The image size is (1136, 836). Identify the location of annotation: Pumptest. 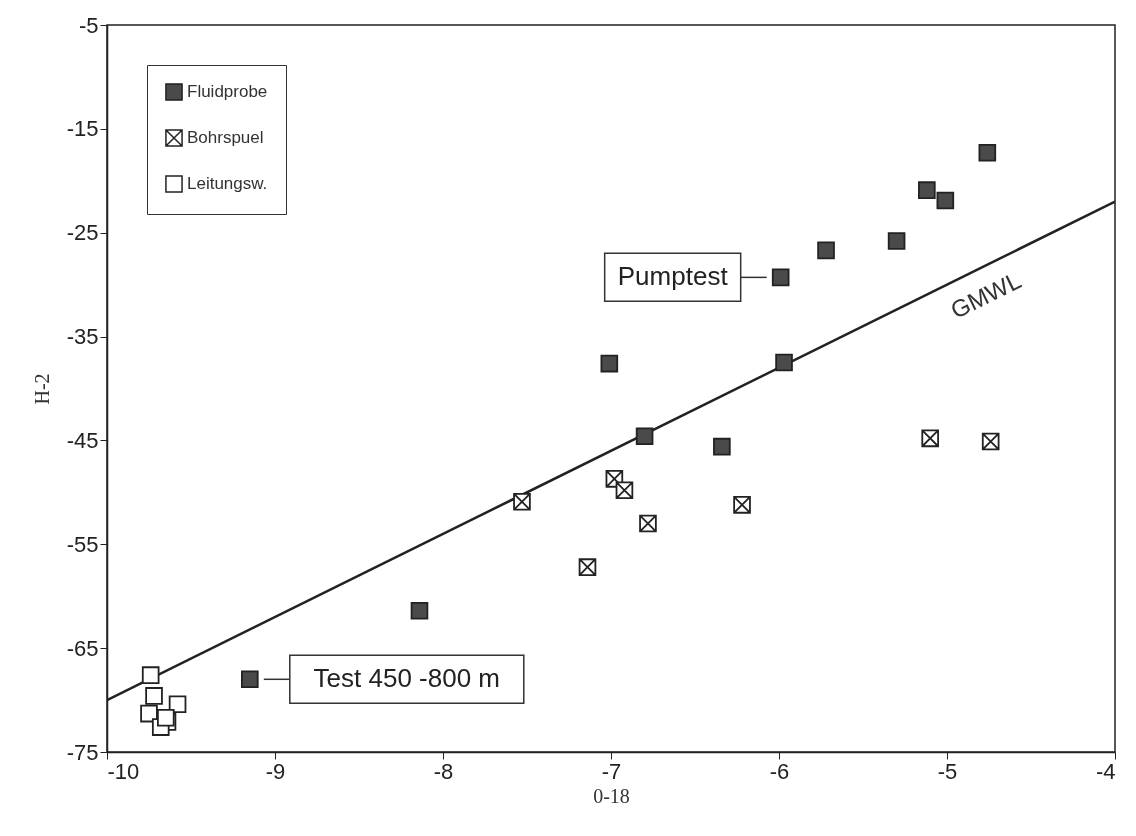
(673, 276).